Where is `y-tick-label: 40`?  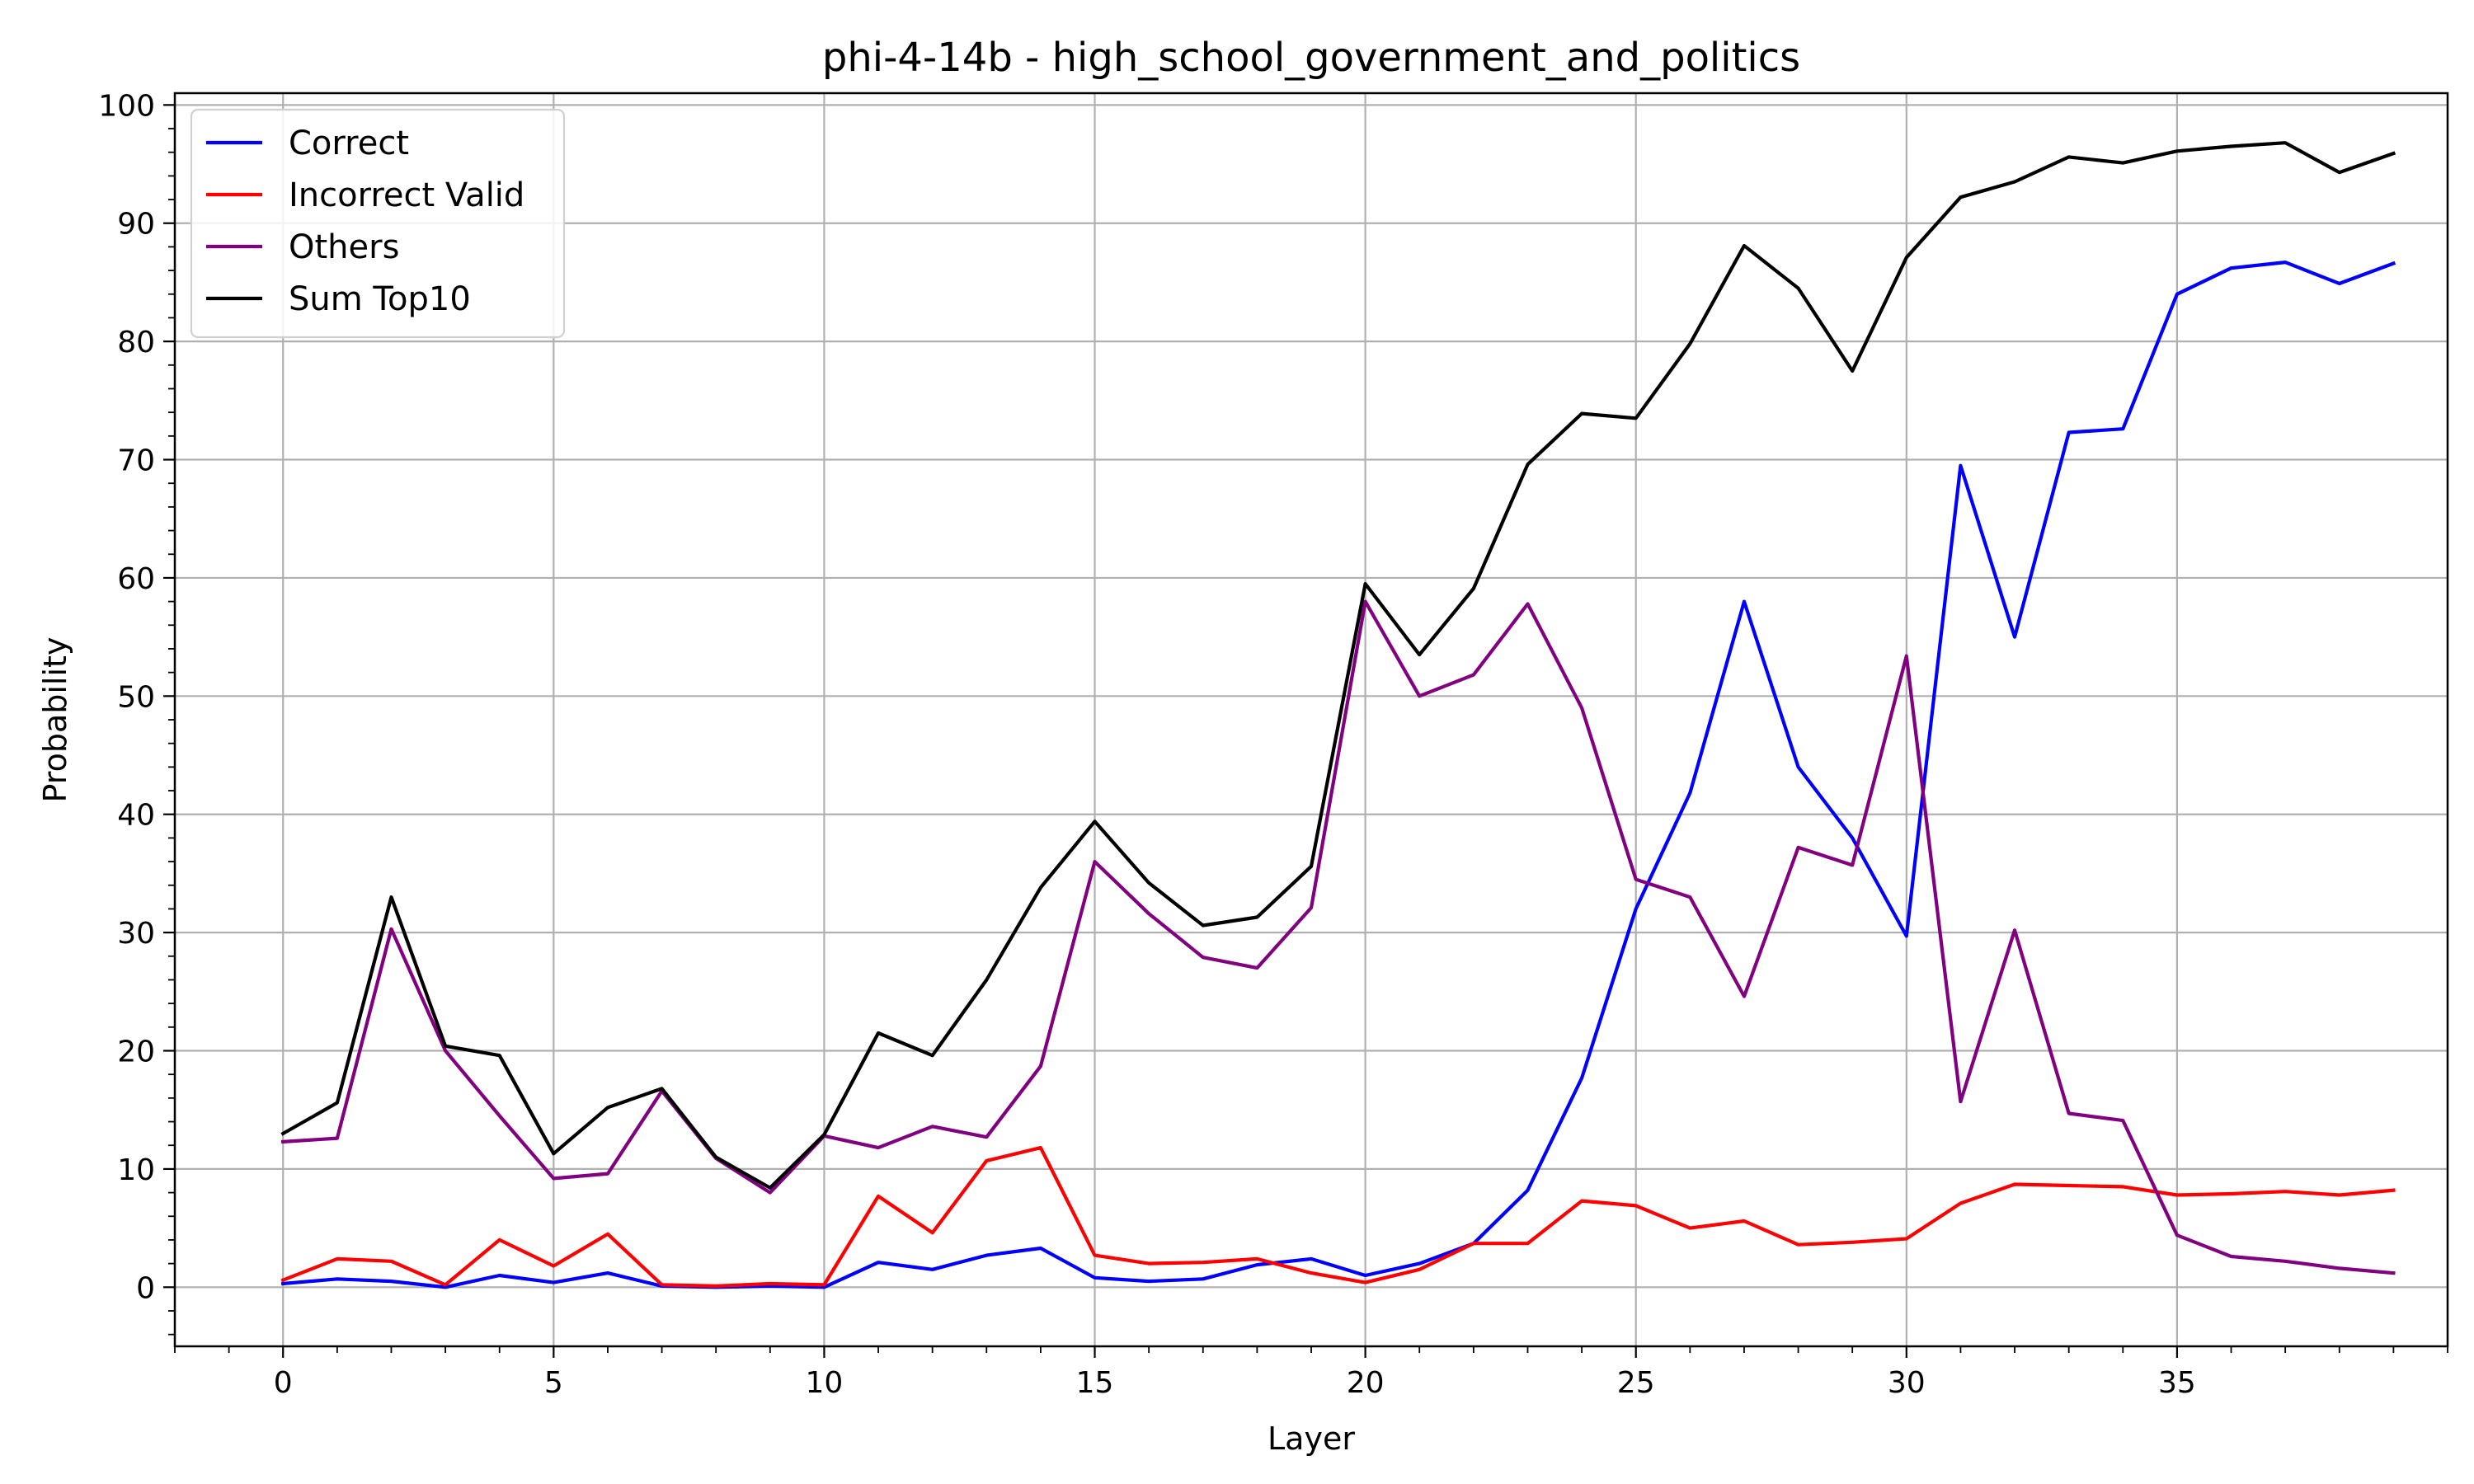 y-tick-label: 40 is located at coordinates (136, 816).